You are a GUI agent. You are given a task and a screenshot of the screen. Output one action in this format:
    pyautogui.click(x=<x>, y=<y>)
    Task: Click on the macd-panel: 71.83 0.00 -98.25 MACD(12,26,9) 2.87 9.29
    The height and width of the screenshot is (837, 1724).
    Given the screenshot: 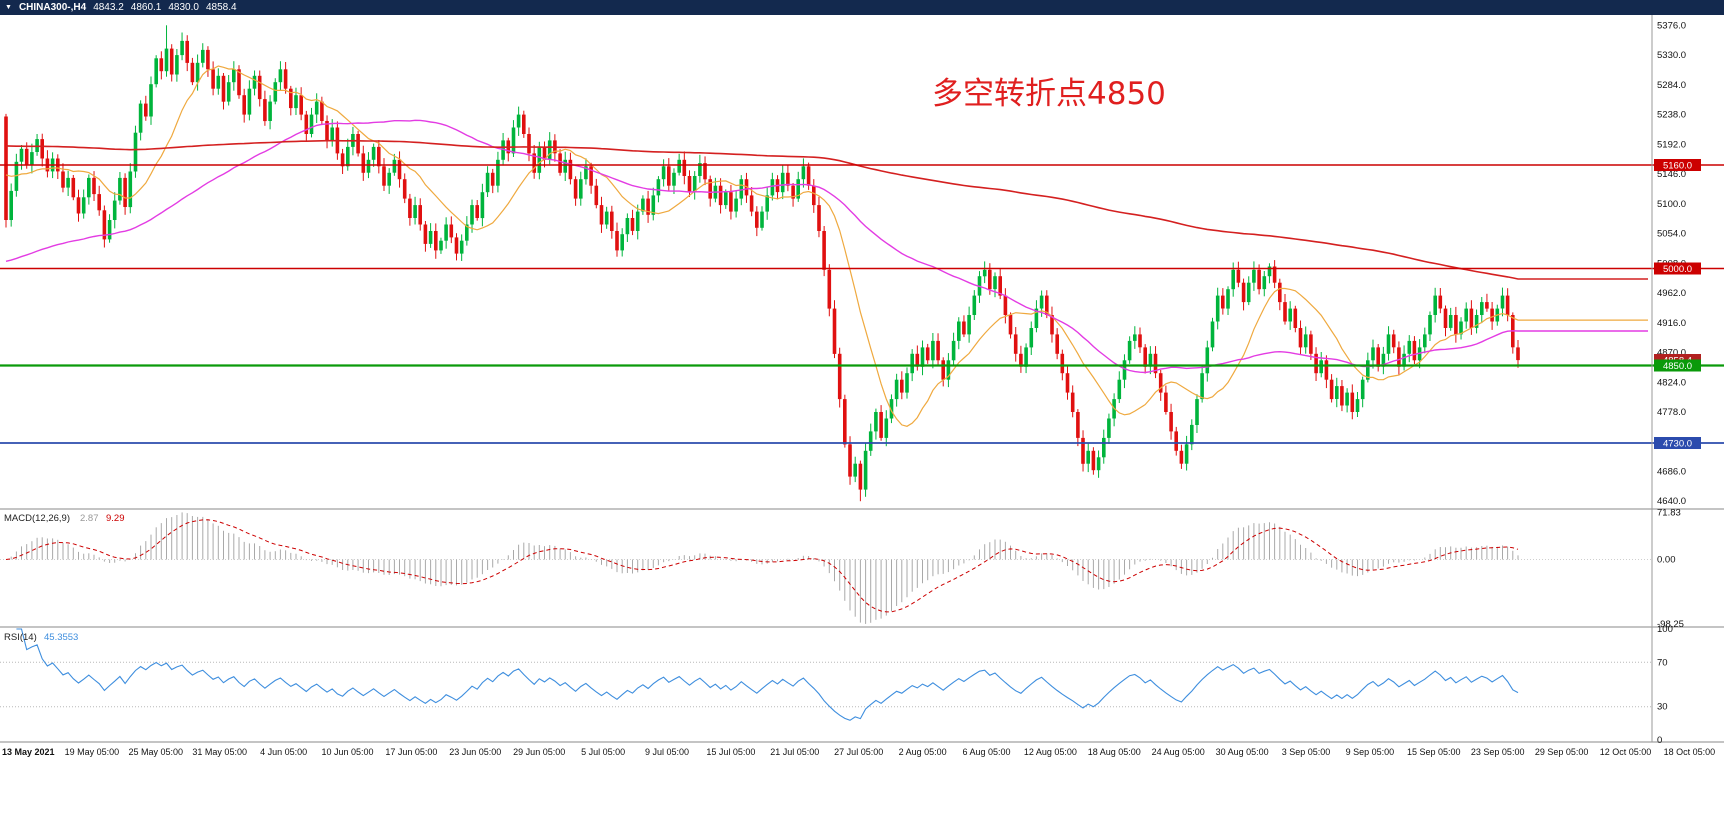 What is the action you would take?
    pyautogui.click(x=842, y=568)
    